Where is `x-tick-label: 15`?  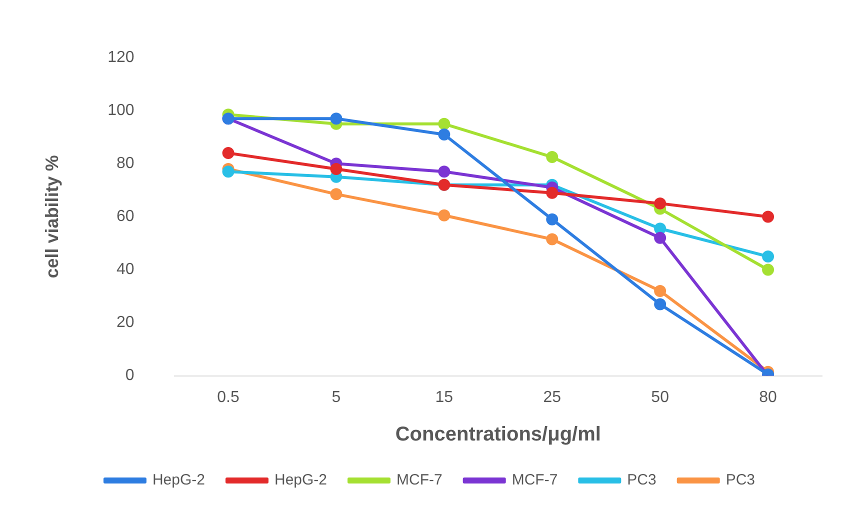 x-tick-label: 15 is located at coordinates (444, 397).